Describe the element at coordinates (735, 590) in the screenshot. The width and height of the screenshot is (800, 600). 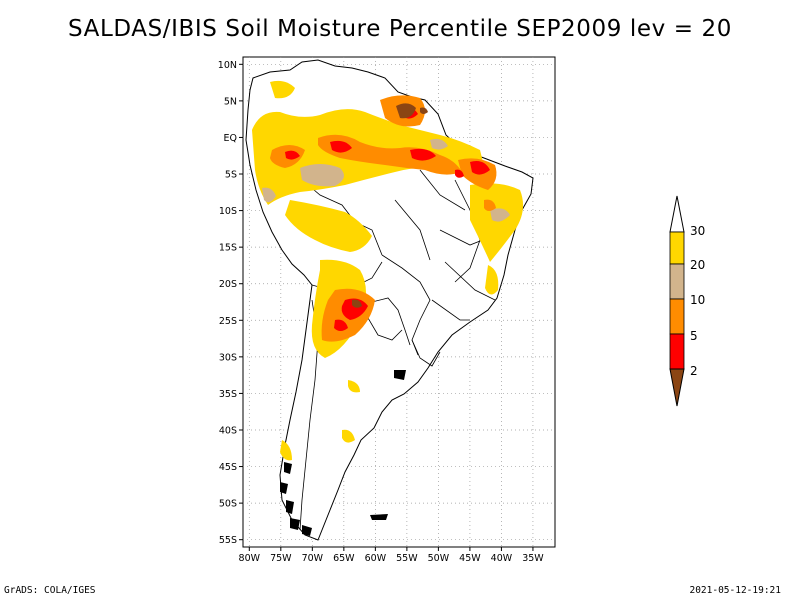
I see `footer-timestamp: 2021-05-12-19:21` at that location.